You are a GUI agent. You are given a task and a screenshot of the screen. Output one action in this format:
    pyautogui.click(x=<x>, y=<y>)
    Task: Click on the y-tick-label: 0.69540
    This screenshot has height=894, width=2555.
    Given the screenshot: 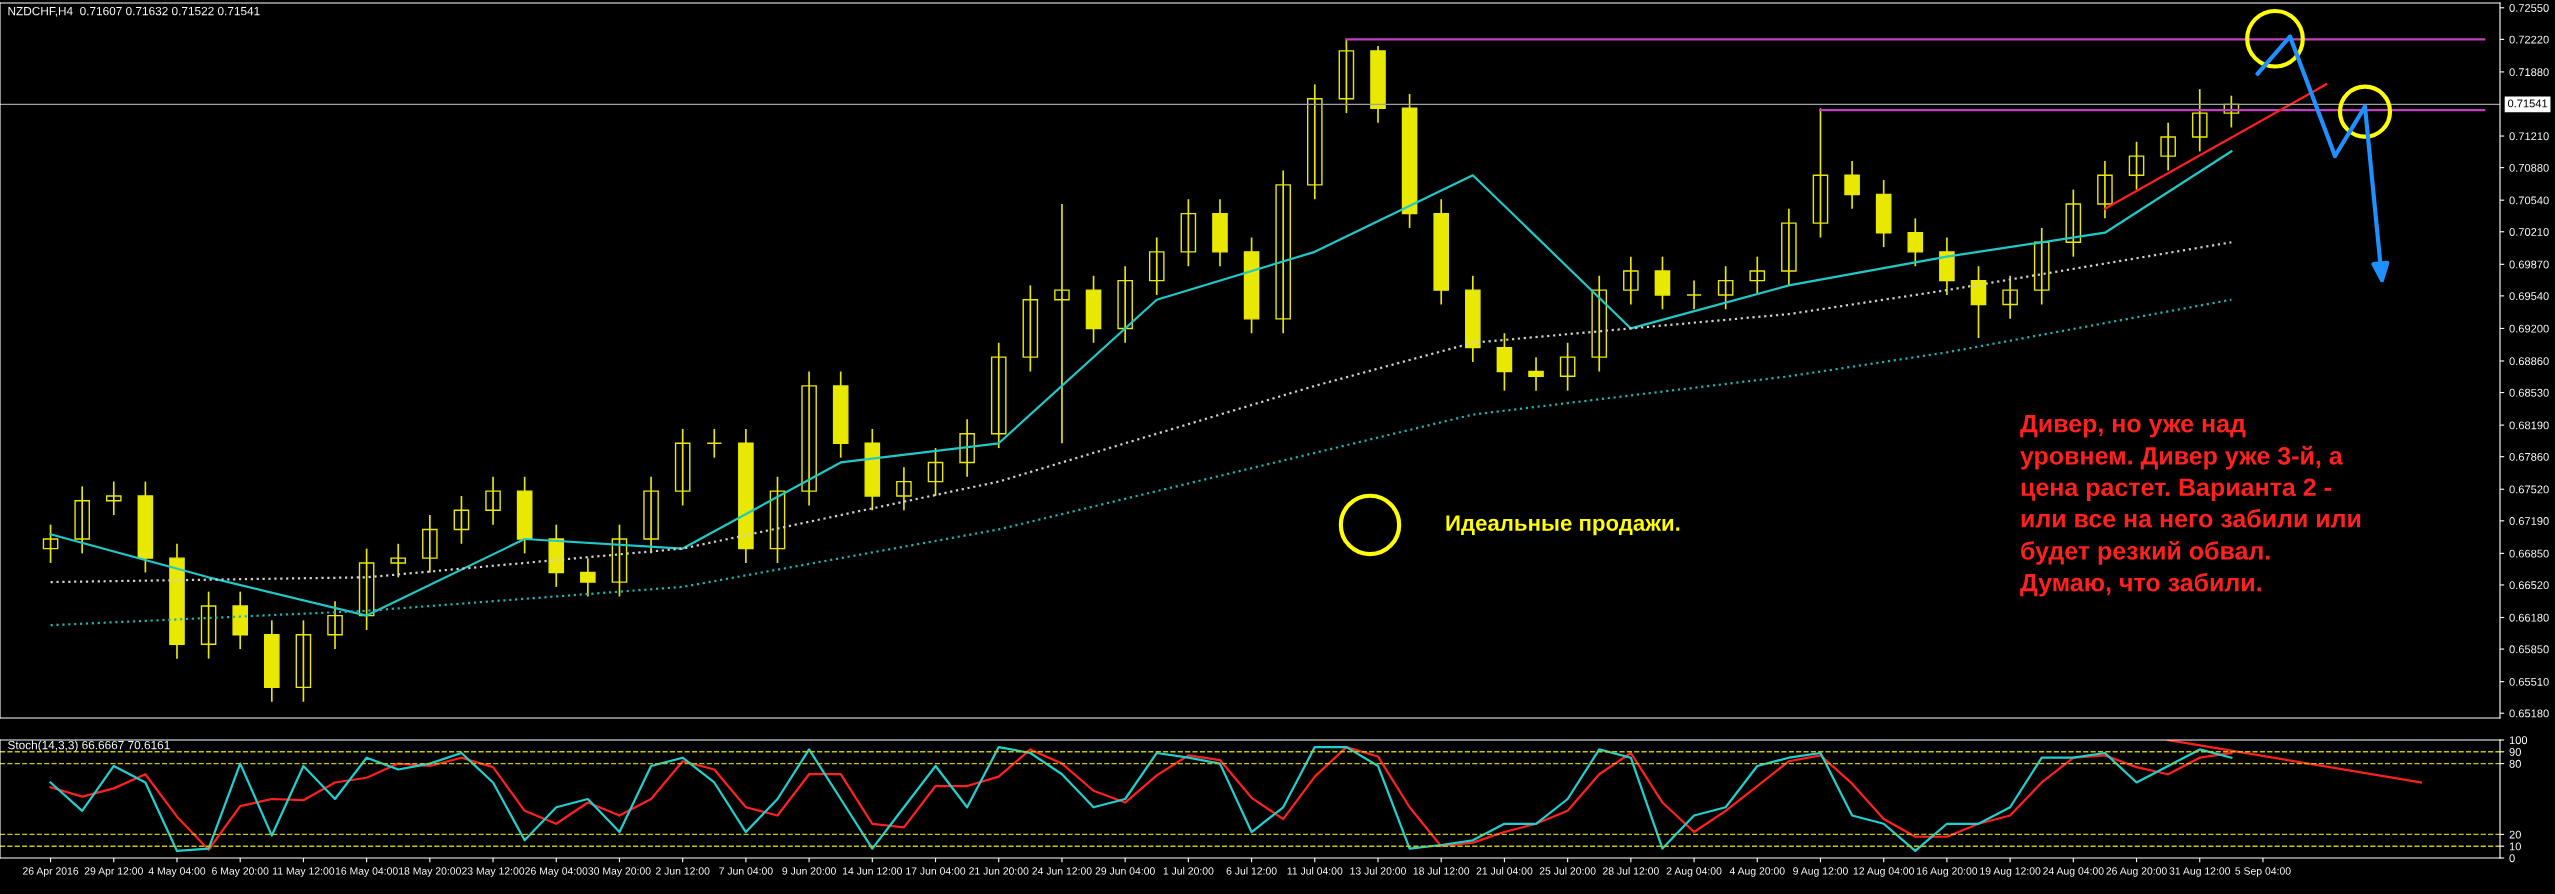 What is the action you would take?
    pyautogui.click(x=2529, y=296)
    